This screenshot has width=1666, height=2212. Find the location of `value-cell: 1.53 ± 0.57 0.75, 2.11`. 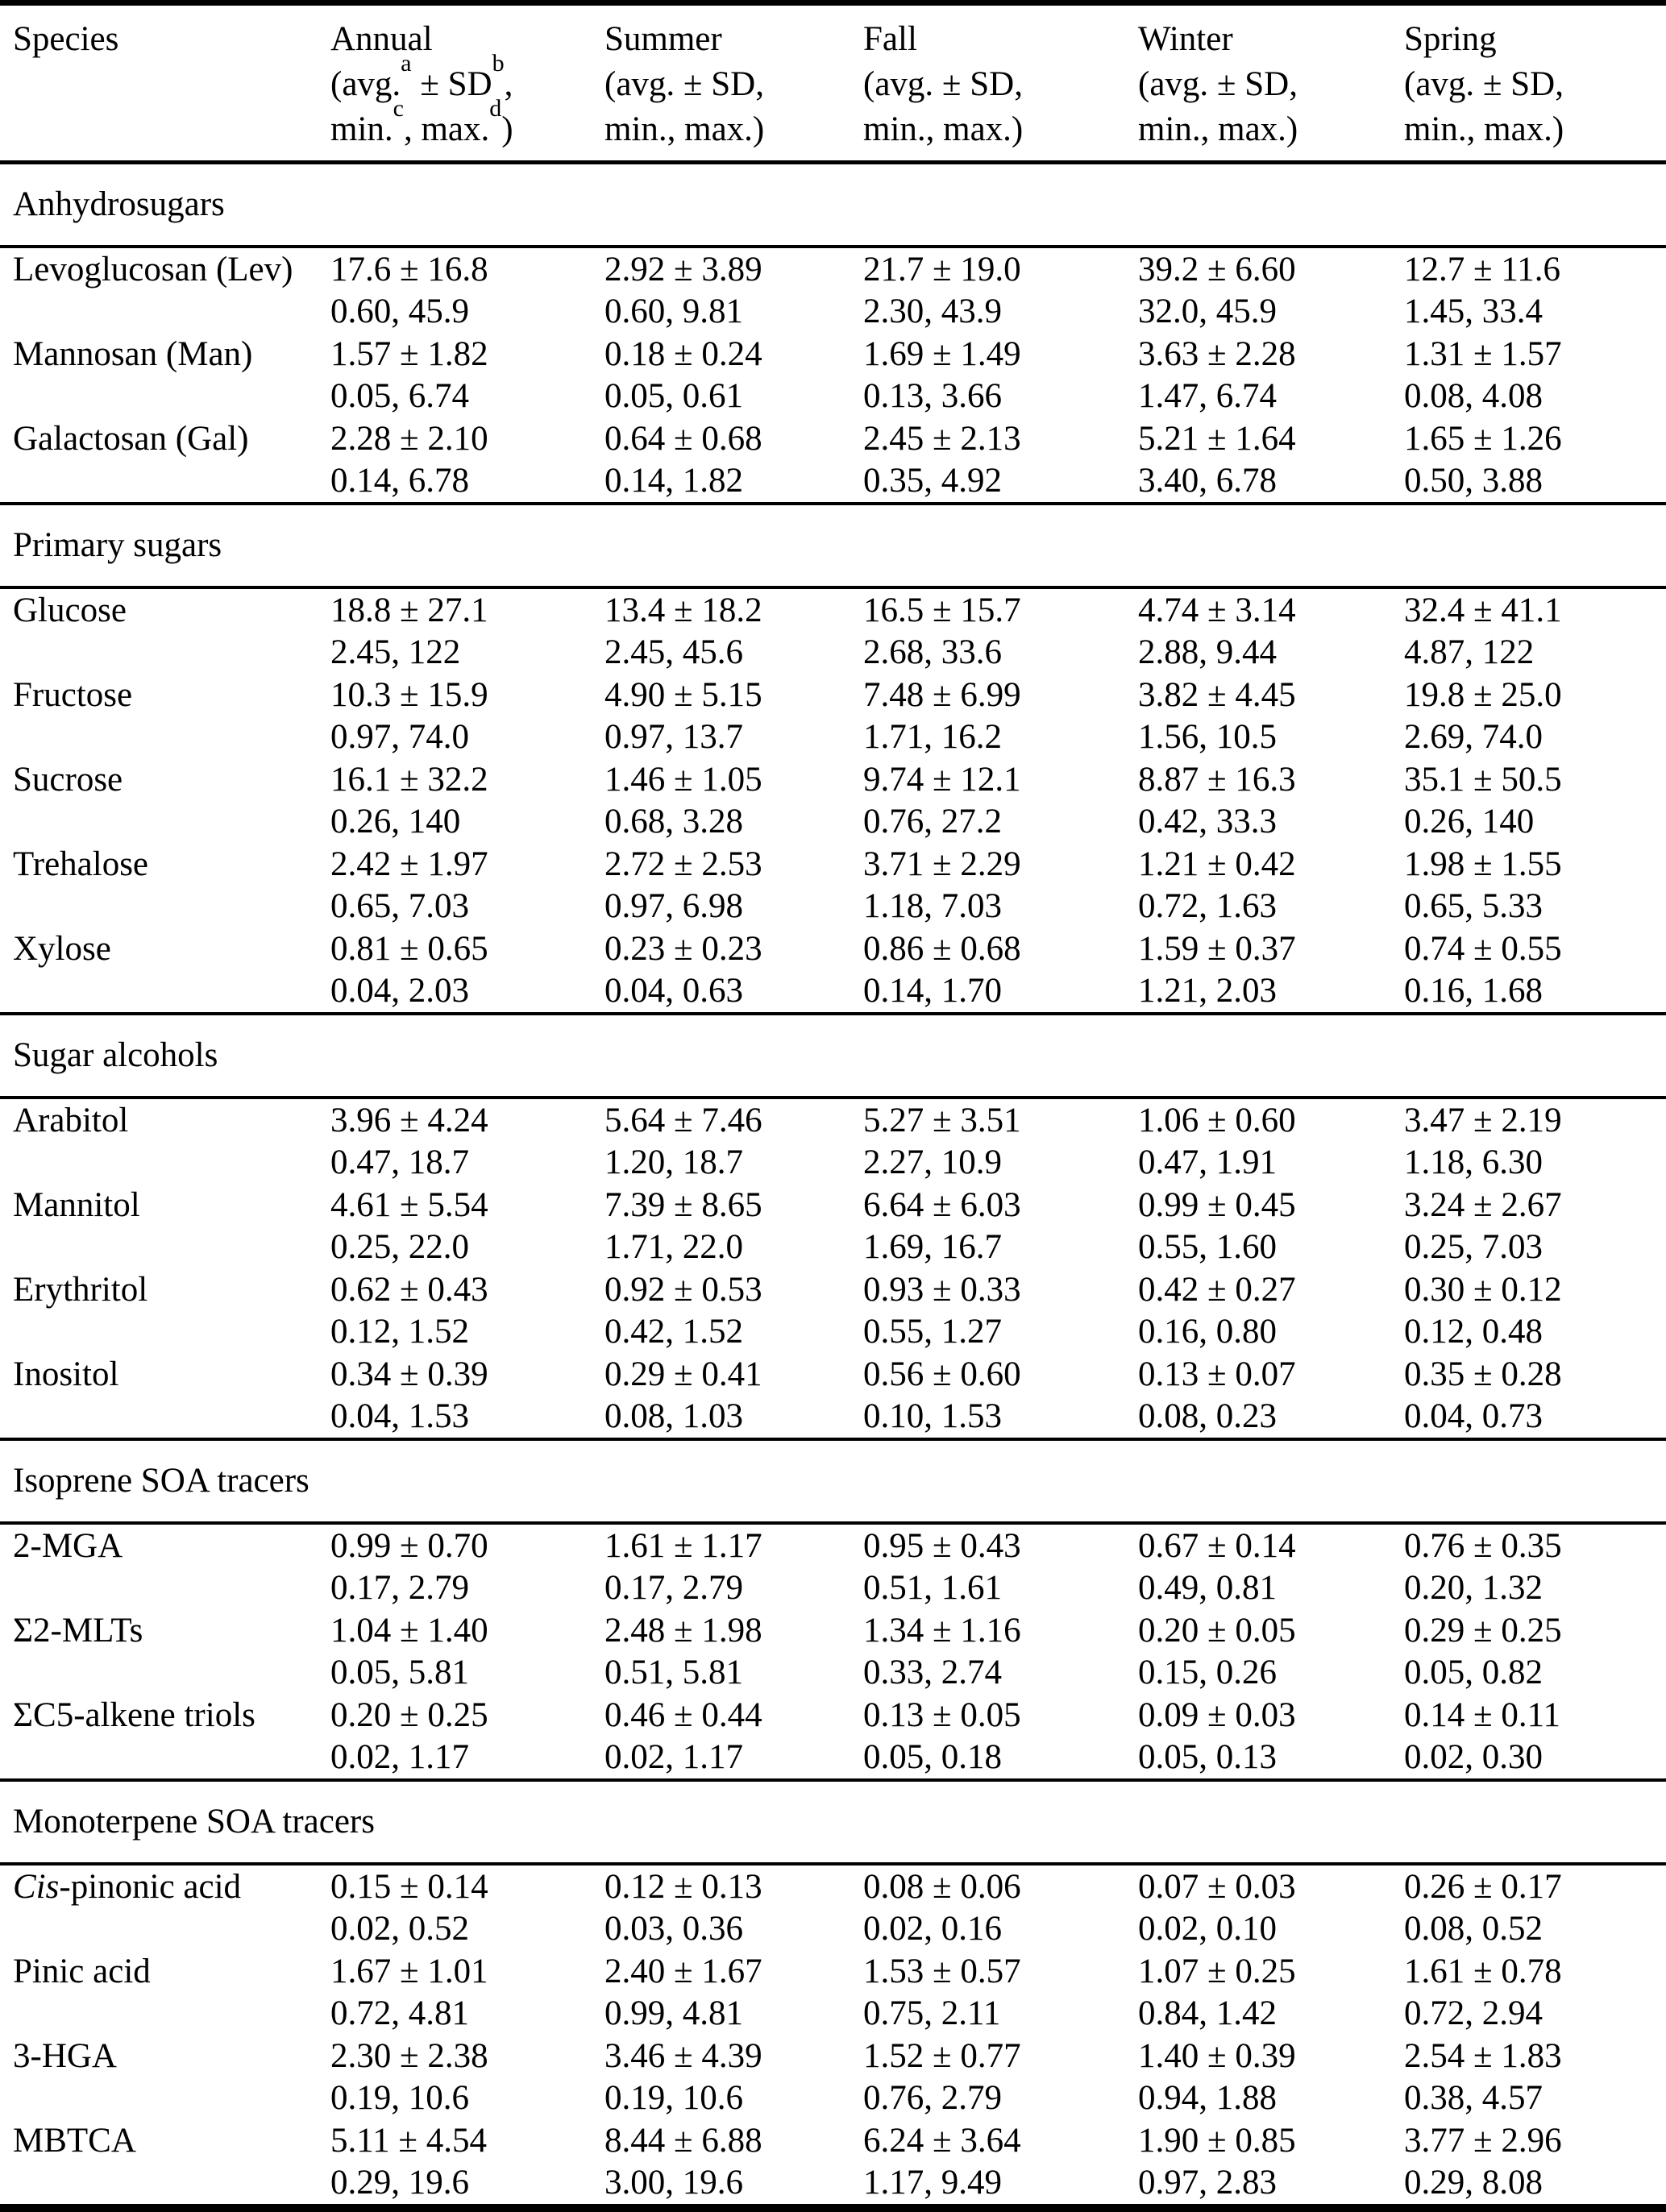

value-cell: 1.53 ± 0.57 0.75, 2.11 is located at coordinates (1000, 1992).